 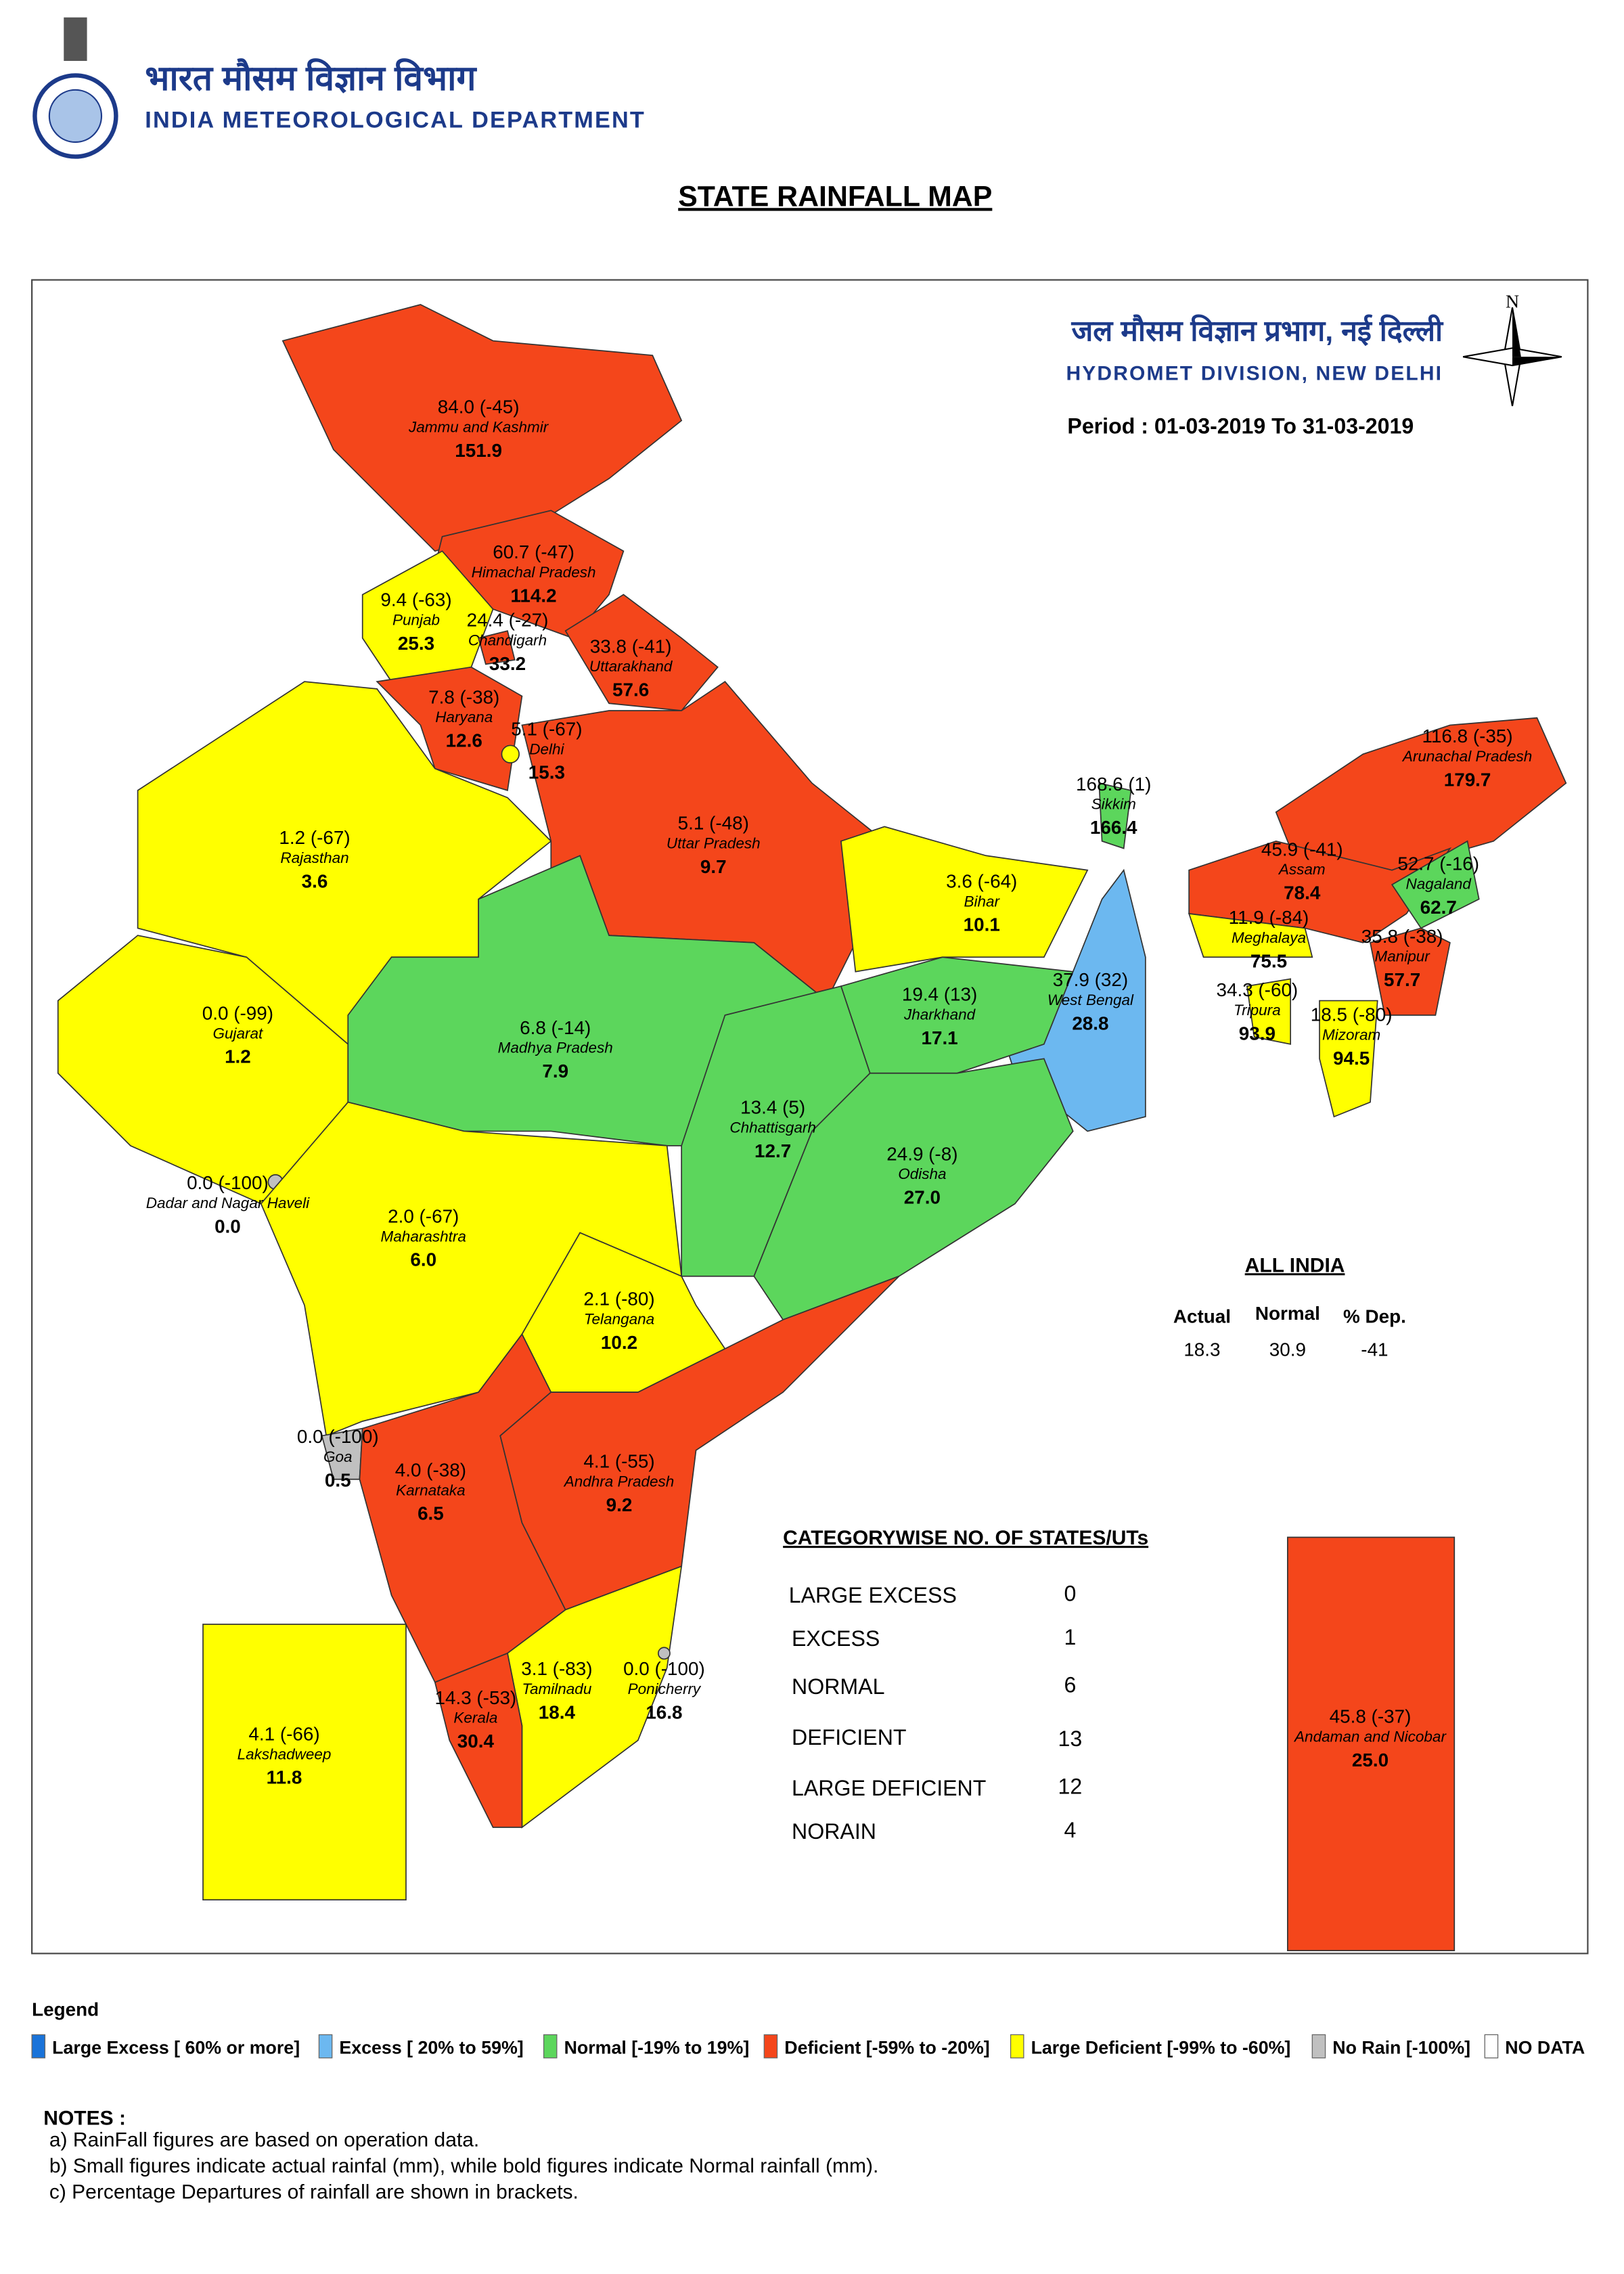 I want to click on compass, so click(x=1512, y=357).